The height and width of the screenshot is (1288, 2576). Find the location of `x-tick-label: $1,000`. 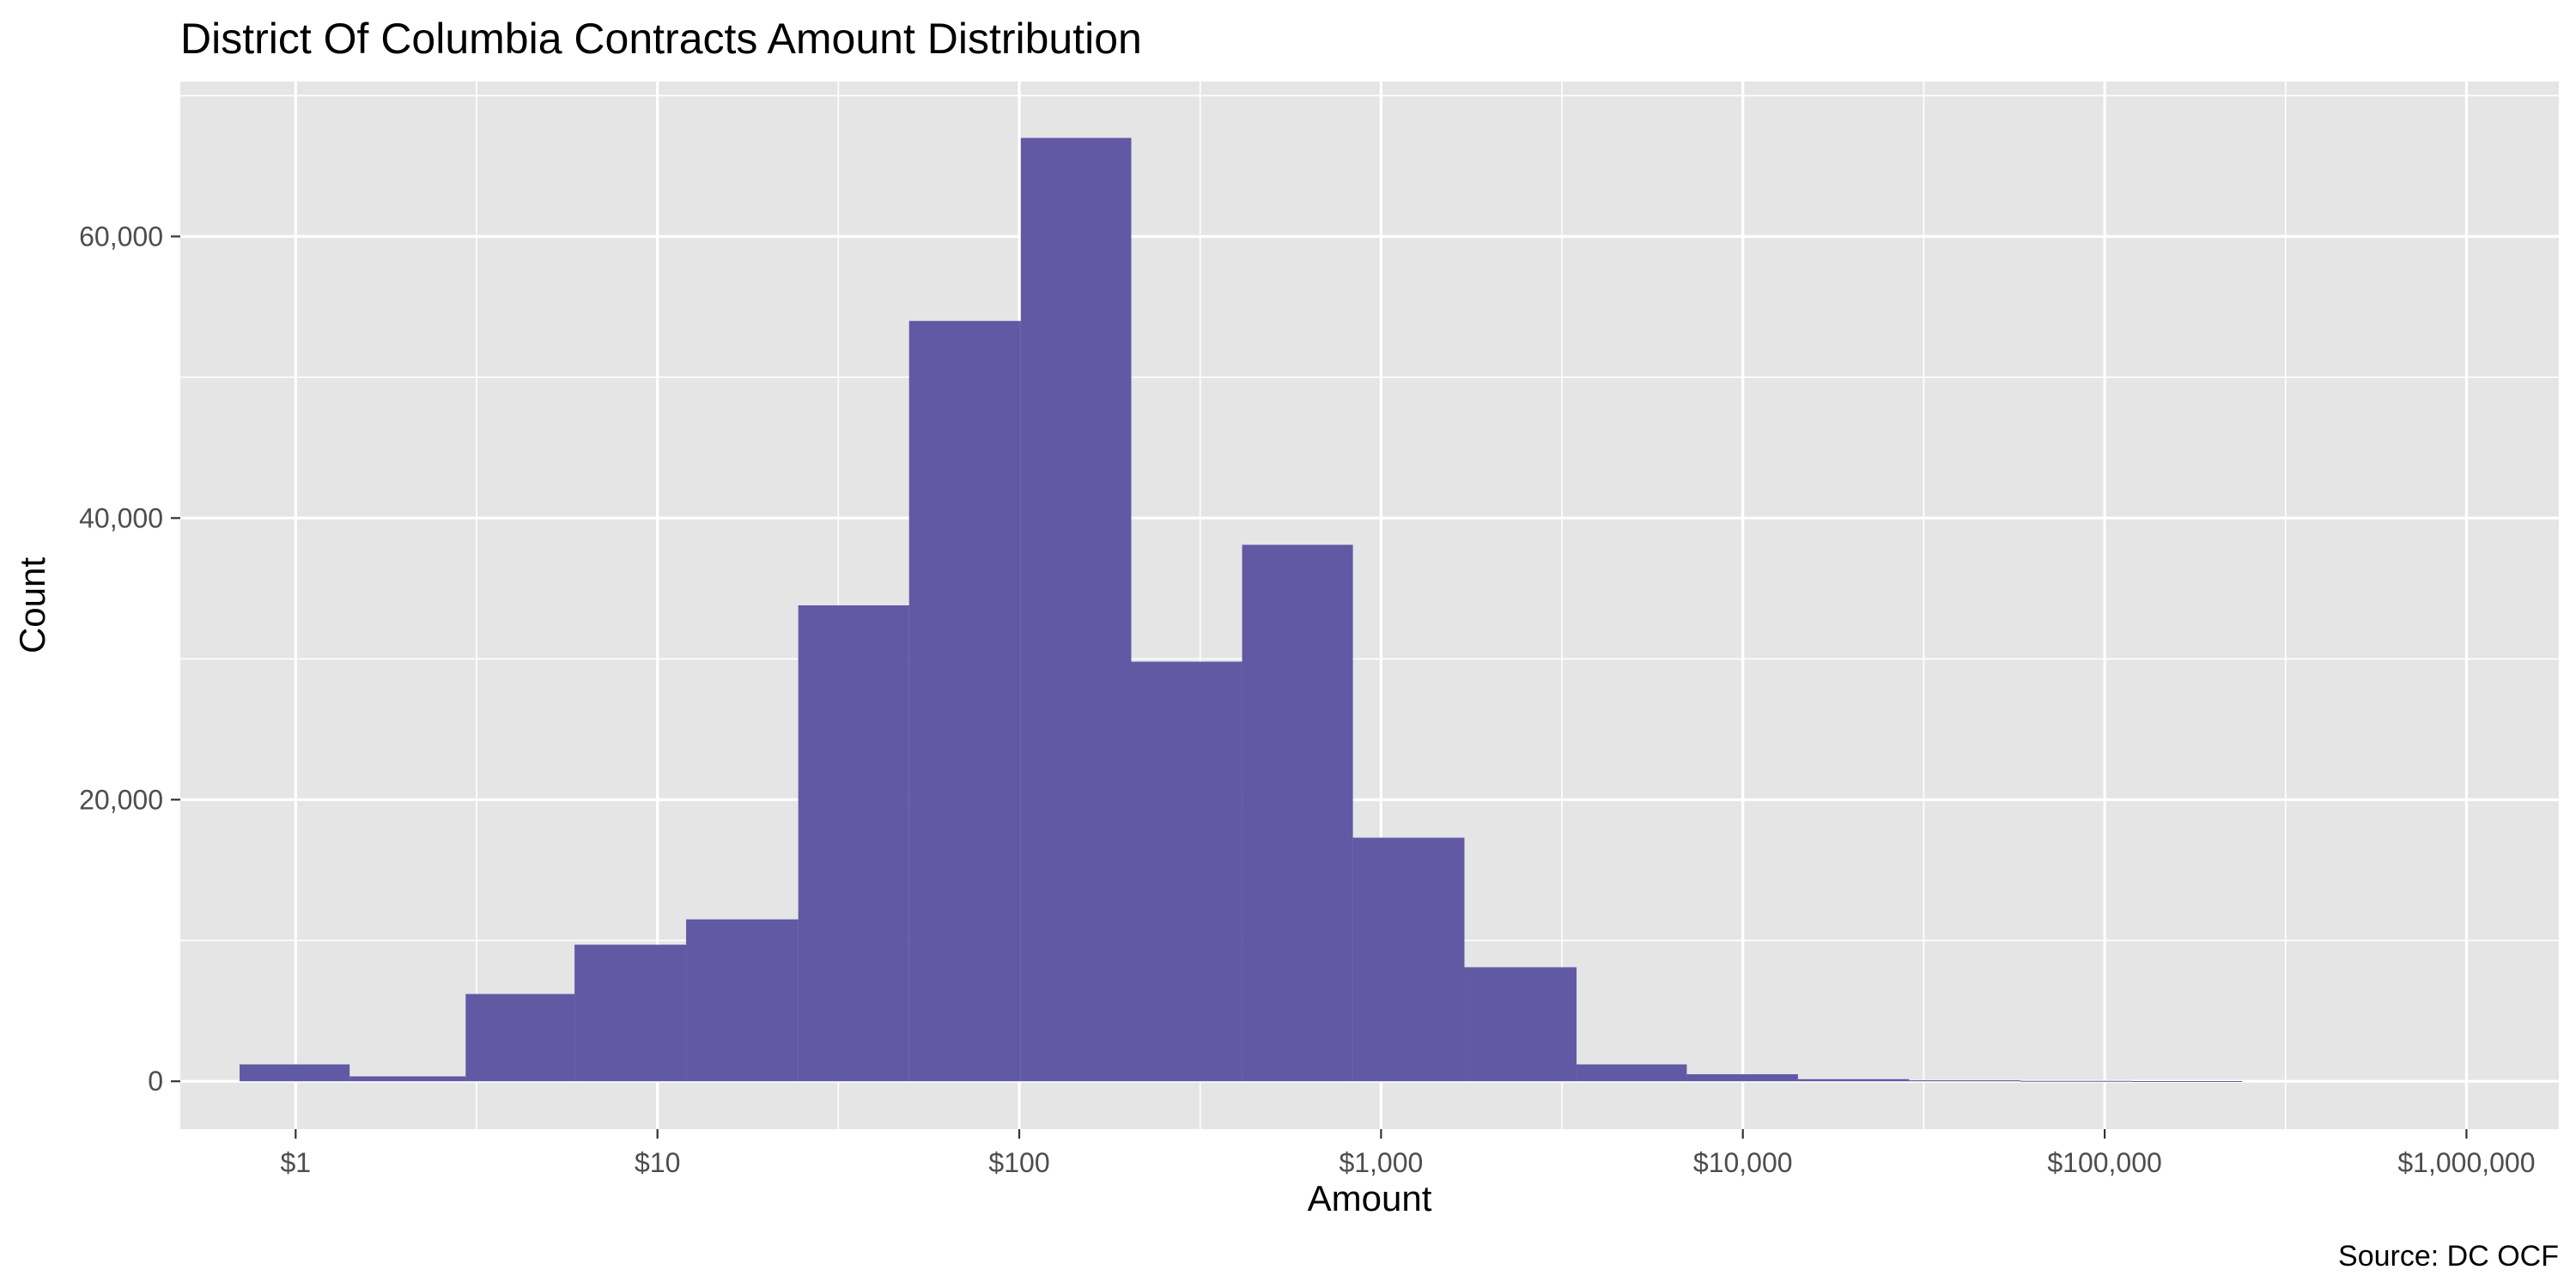

x-tick-label: $1,000 is located at coordinates (1381, 1162).